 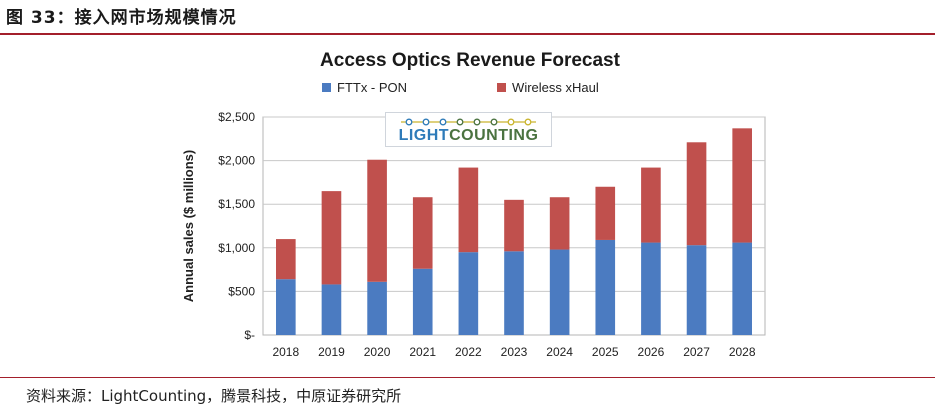 I want to click on logo-dots-icon, so click(x=468, y=122).